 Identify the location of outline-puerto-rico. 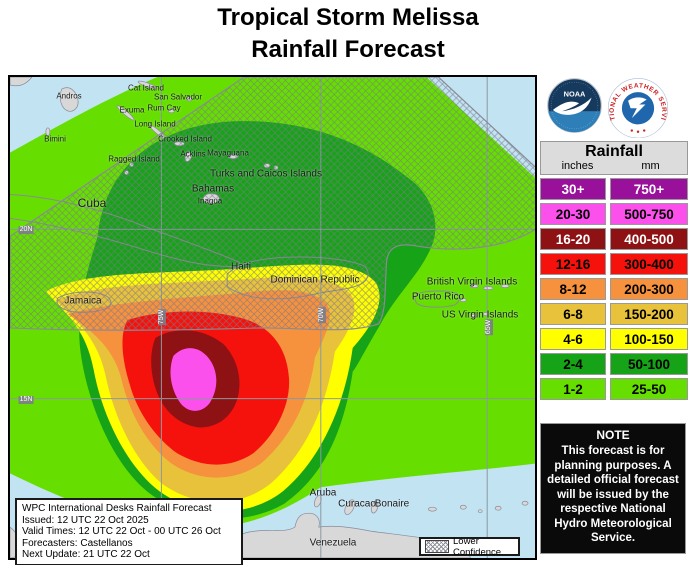
(437, 299).